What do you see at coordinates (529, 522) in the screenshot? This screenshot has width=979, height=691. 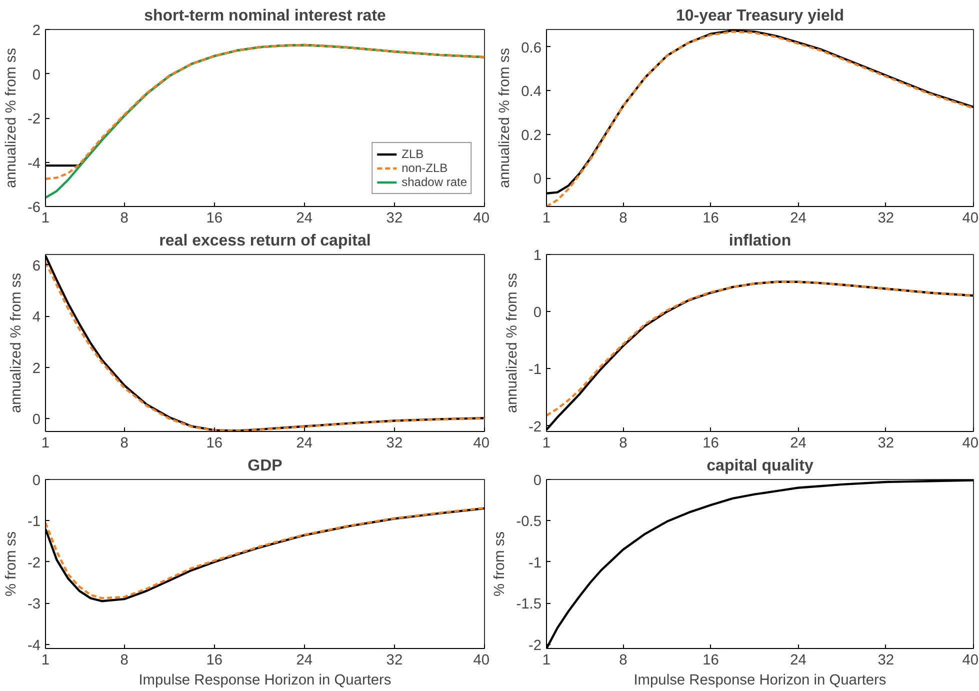 I see `y-tick-label: -0.5` at bounding box center [529, 522].